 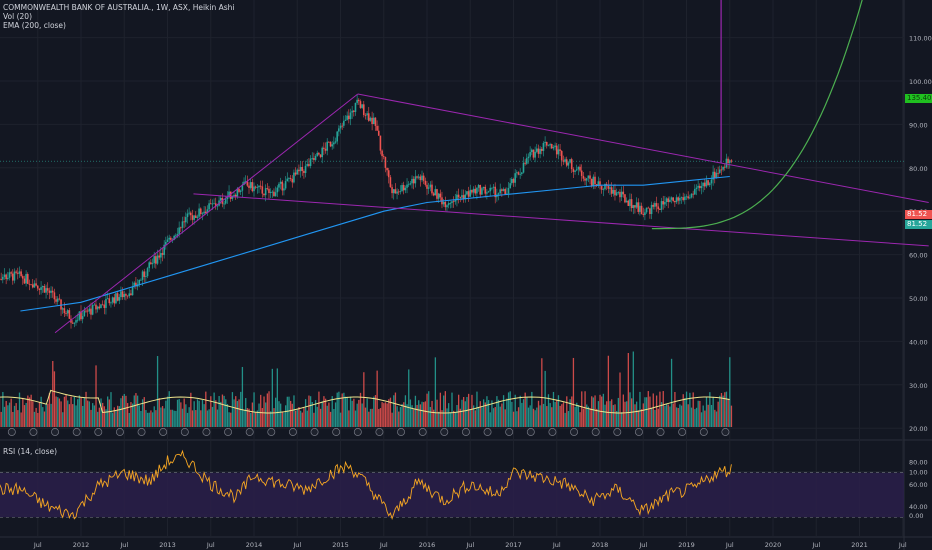 I want to click on time-tick-label: Jul, so click(x=902, y=545).